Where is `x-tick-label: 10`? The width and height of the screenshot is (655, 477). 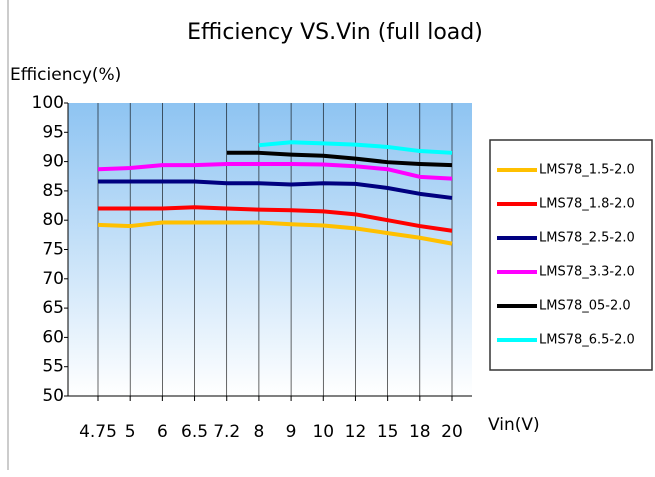 x-tick-label: 10 is located at coordinates (323, 432).